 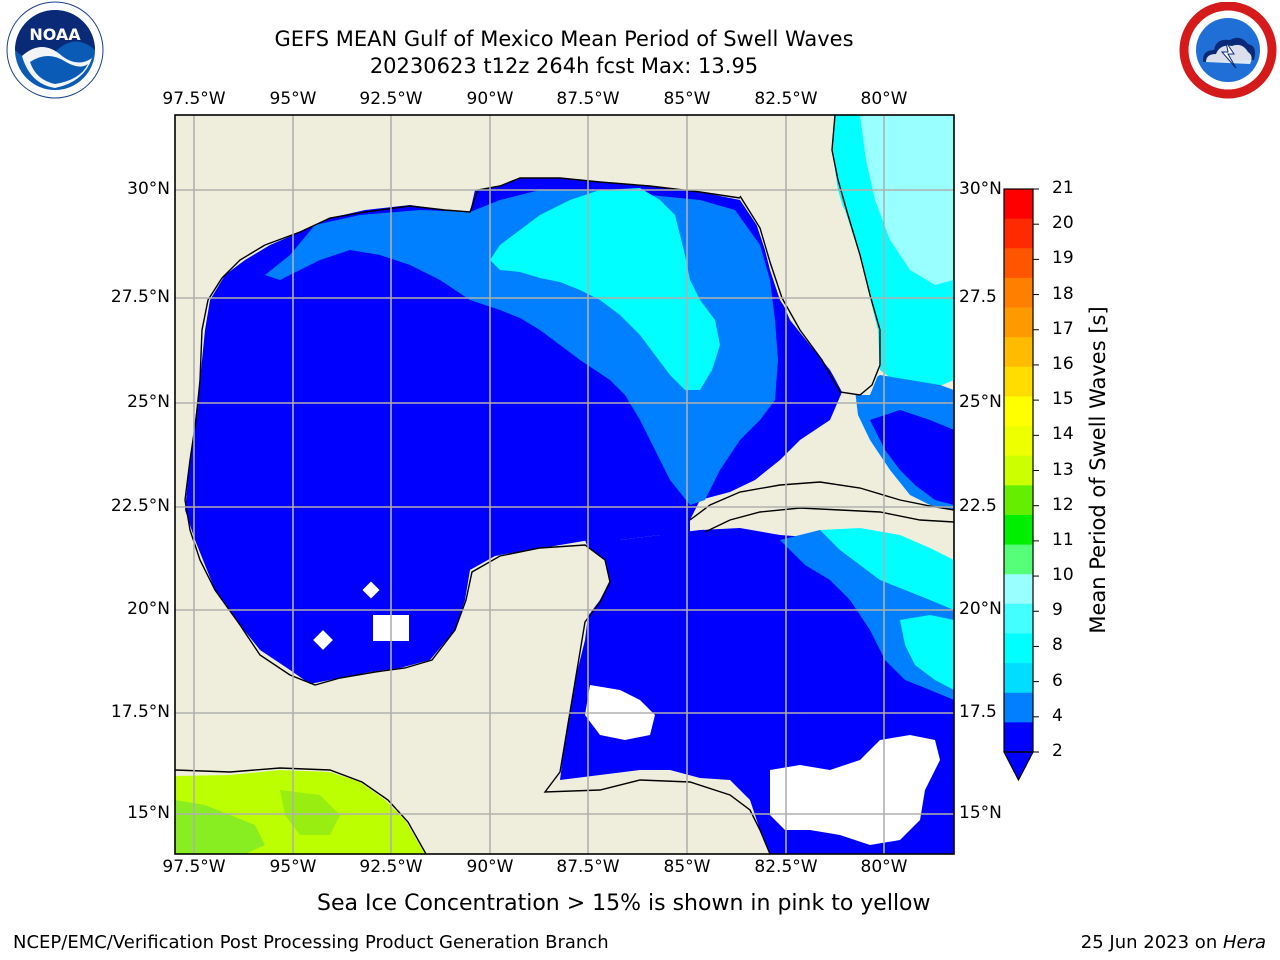 What do you see at coordinates (490, 99) in the screenshot?
I see `lon-label-top: 90°W` at bounding box center [490, 99].